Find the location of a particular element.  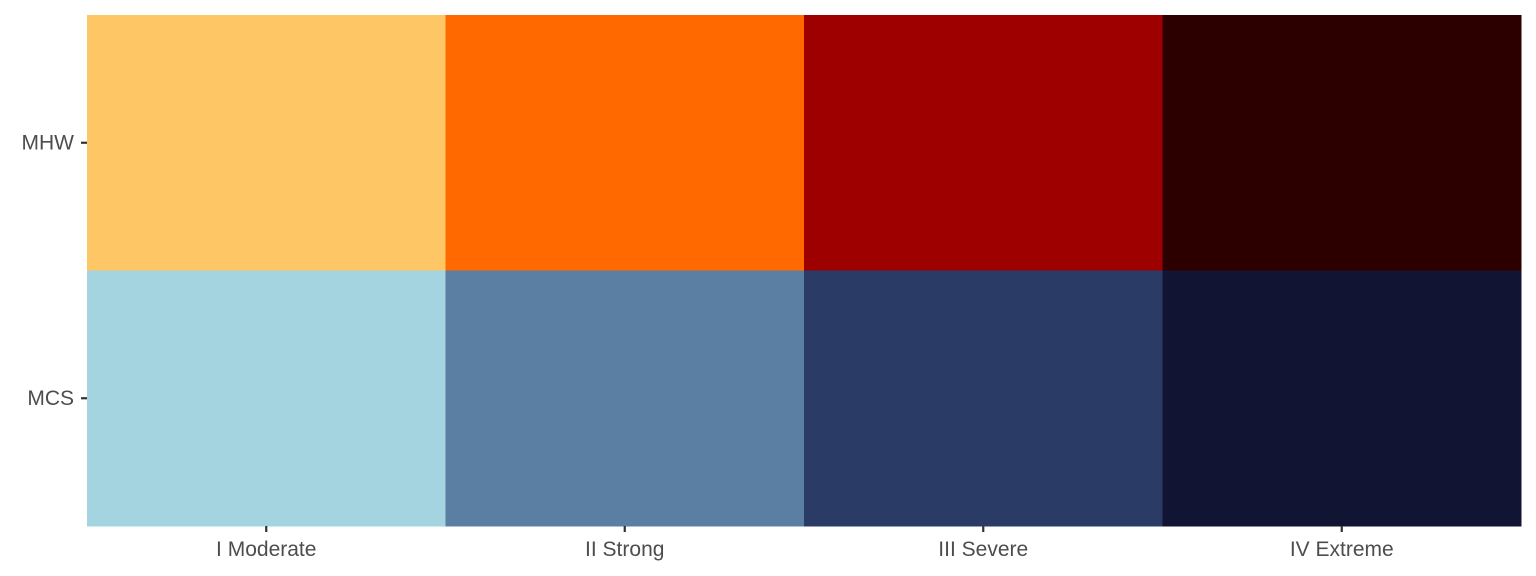

x-tick-label-iii-severe: III Severe is located at coordinates (983, 549).